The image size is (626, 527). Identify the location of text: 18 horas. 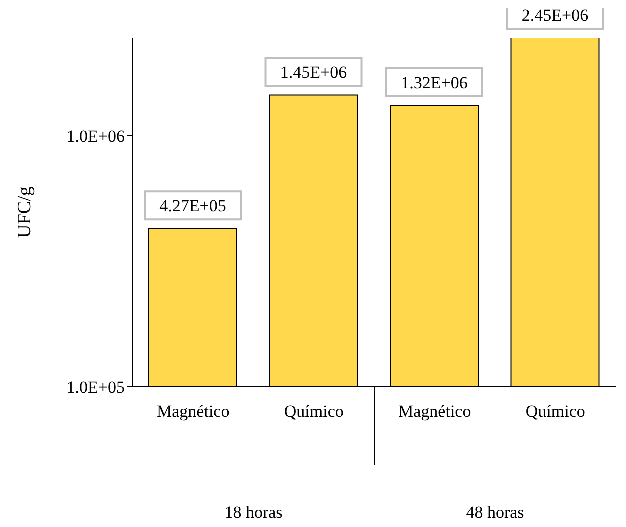
(254, 513).